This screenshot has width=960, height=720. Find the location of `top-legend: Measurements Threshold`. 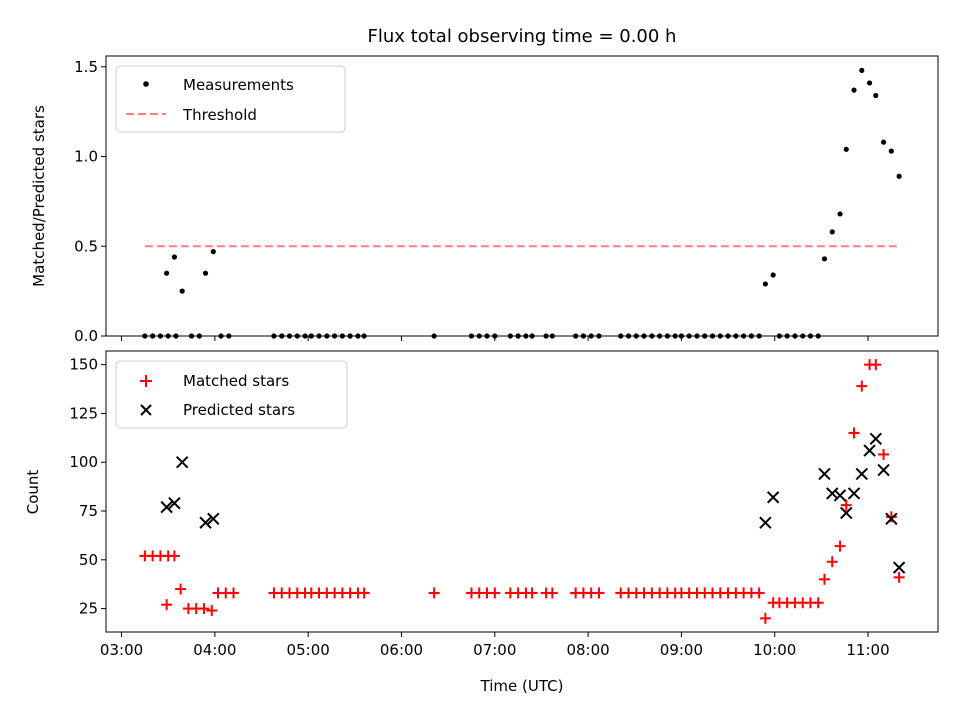

top-legend: Measurements Threshold is located at coordinates (230, 99).